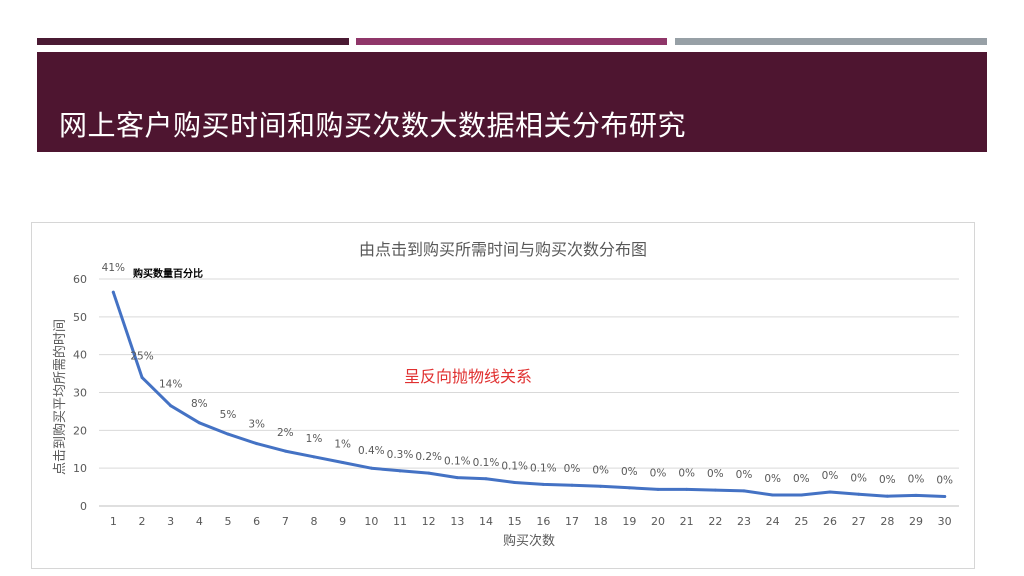  What do you see at coordinates (486, 521) in the screenshot?
I see `x-tick-label: 14` at bounding box center [486, 521].